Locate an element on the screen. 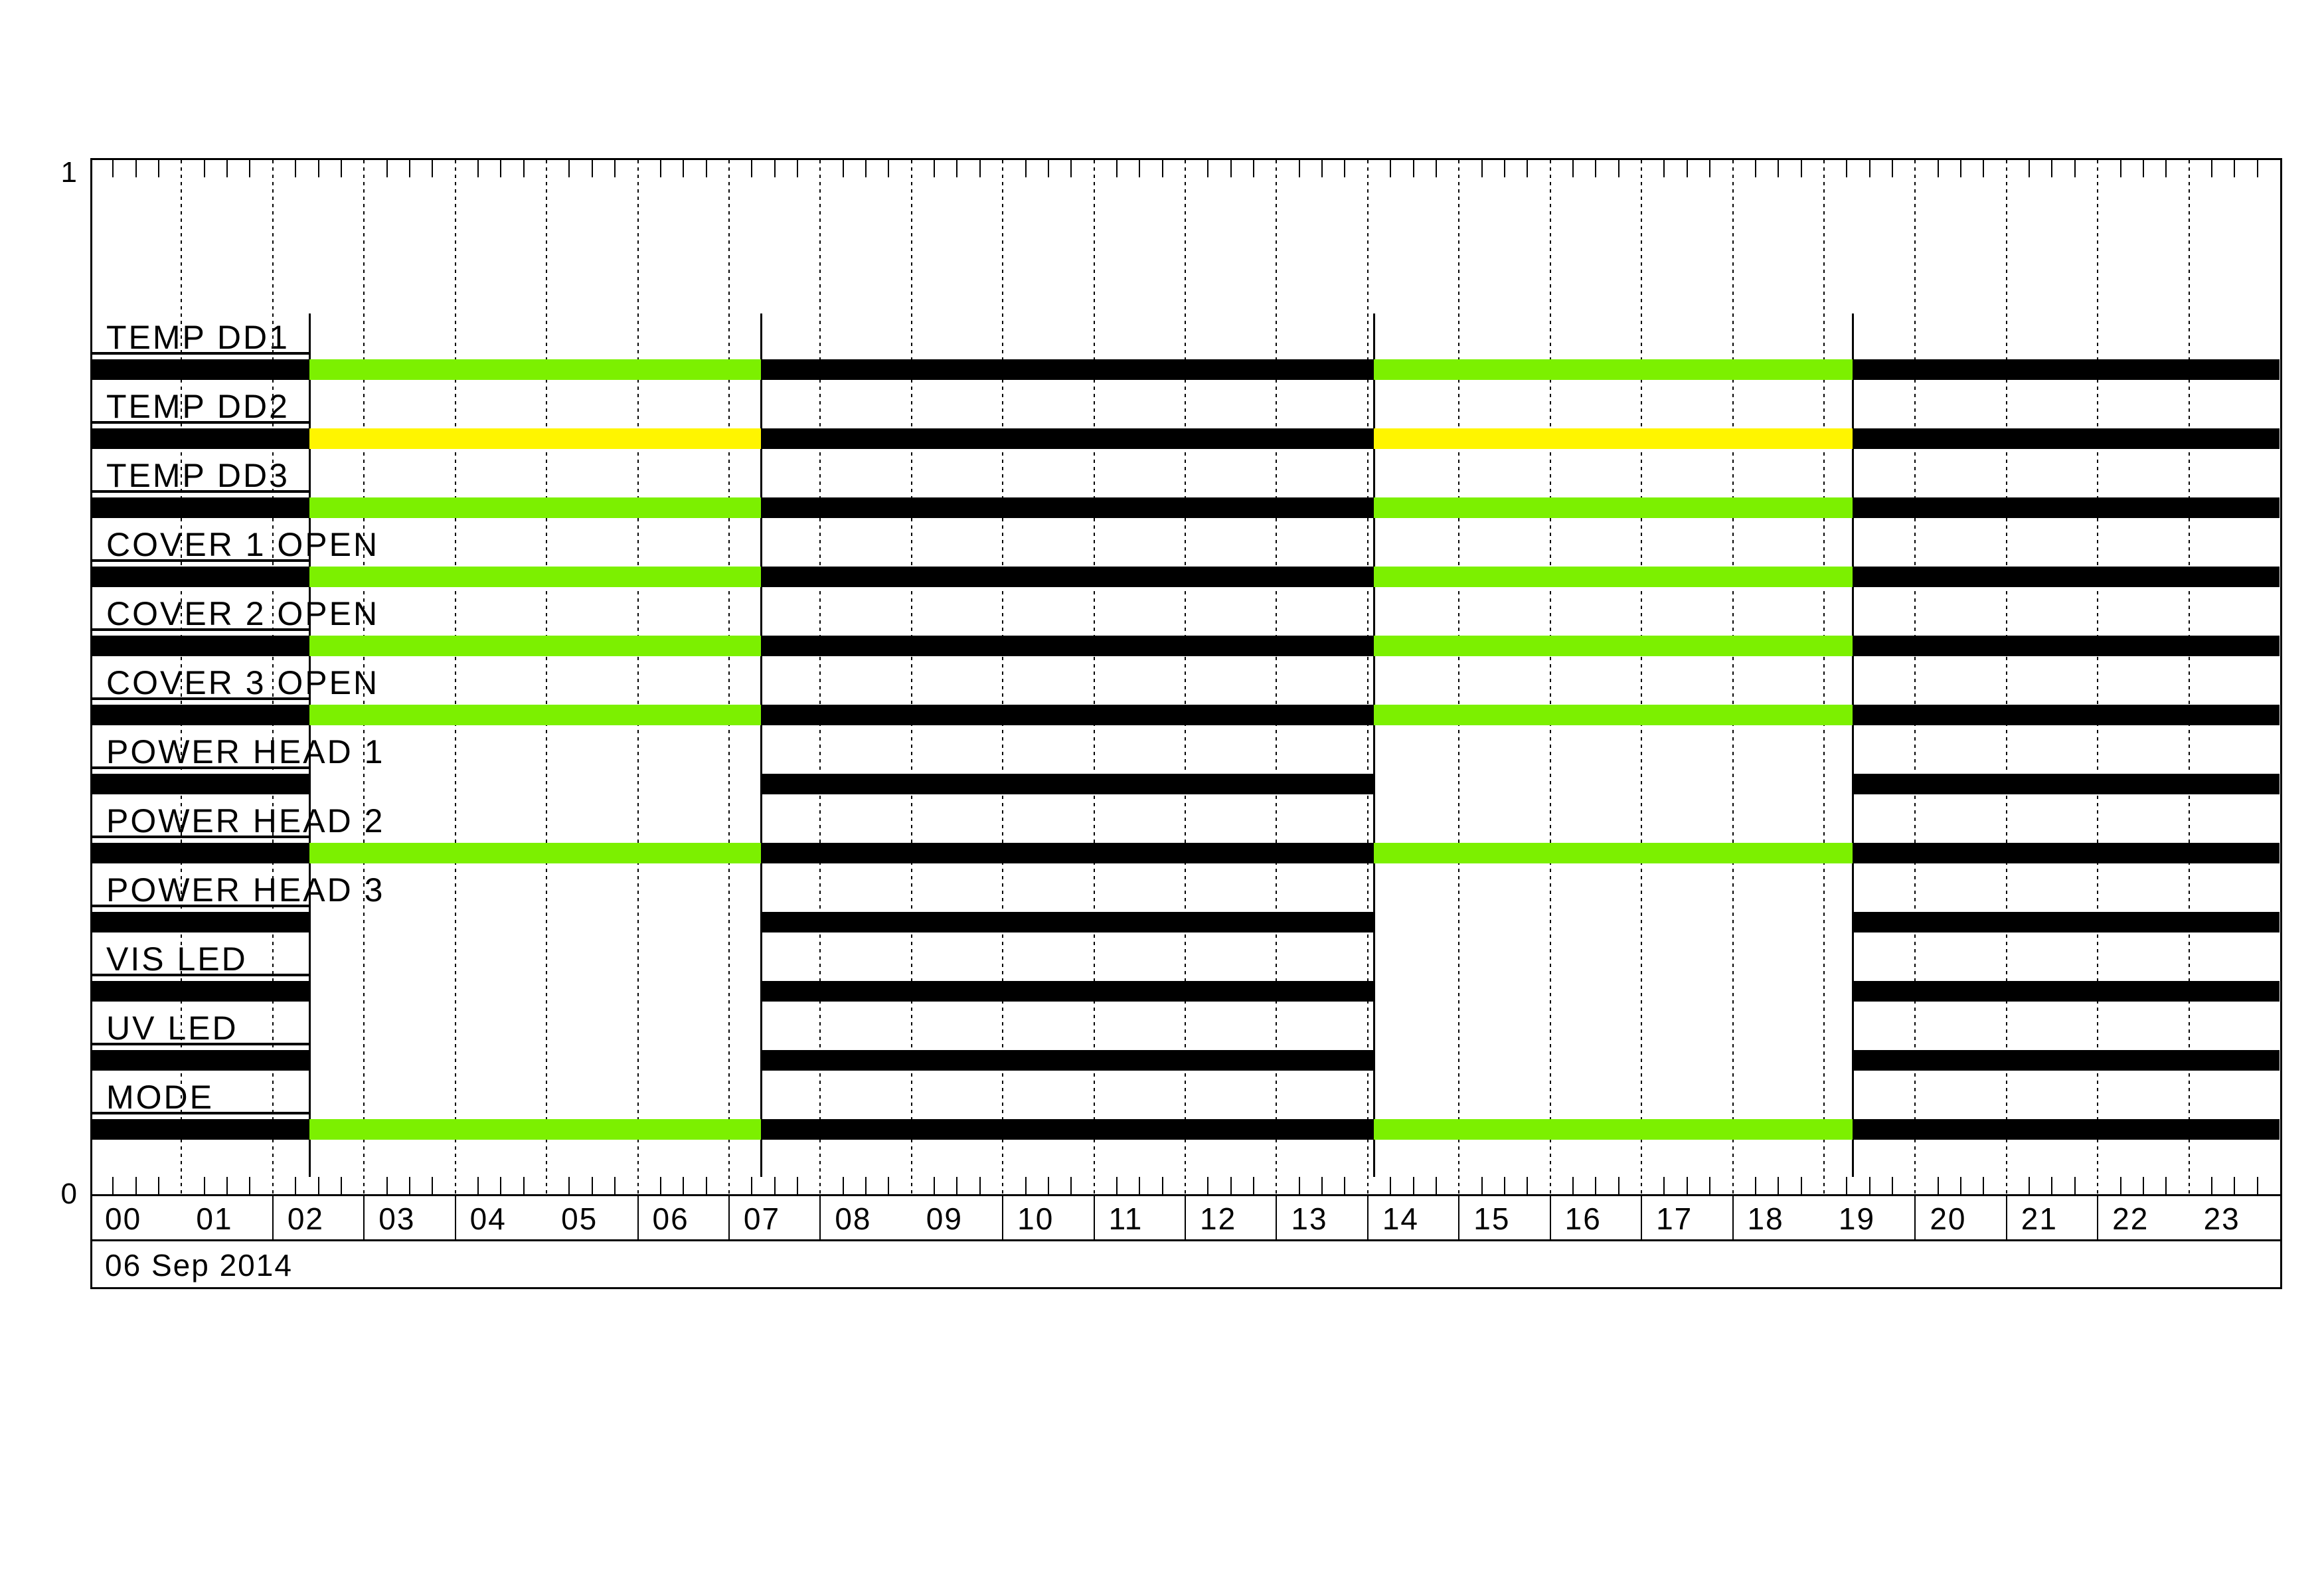  row-label: COVER 1 OPEN is located at coordinates (243, 544).